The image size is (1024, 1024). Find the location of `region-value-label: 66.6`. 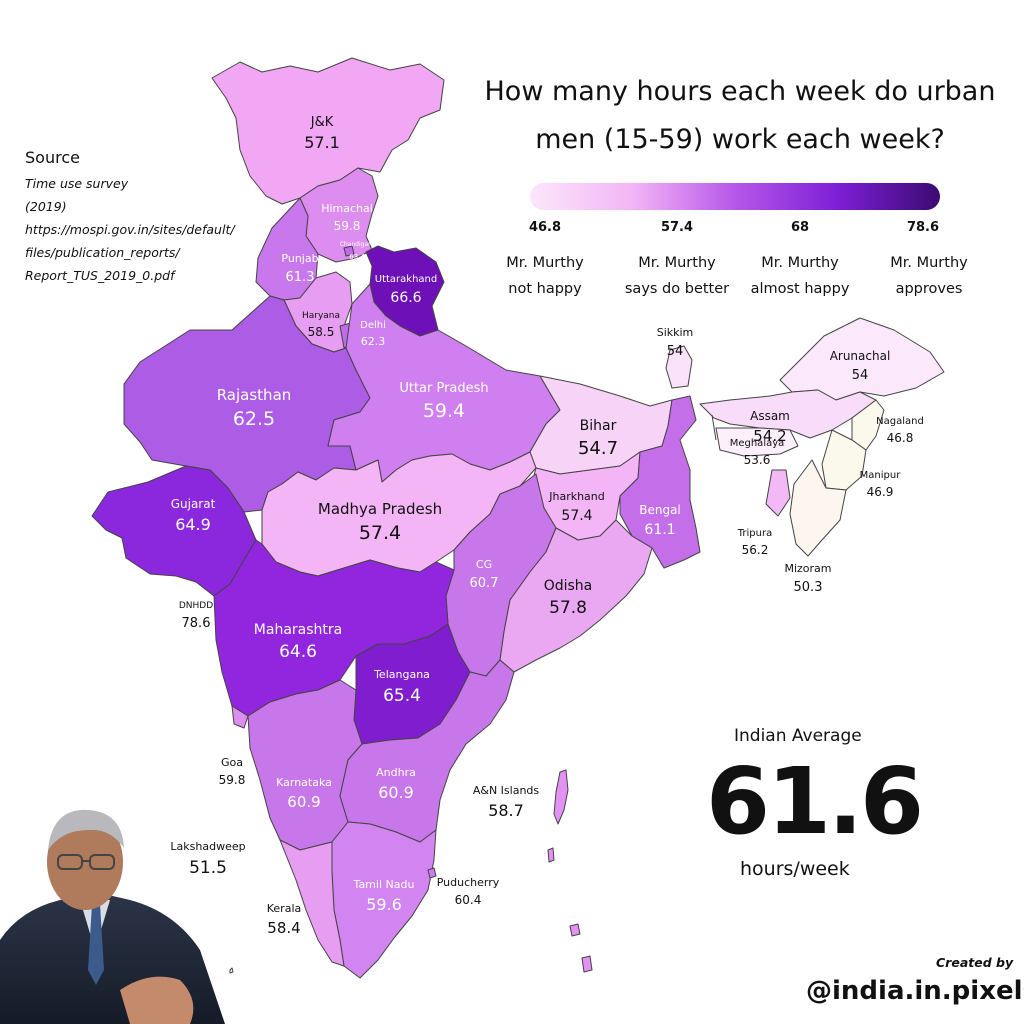

region-value-label: 66.6 is located at coordinates (405, 298).